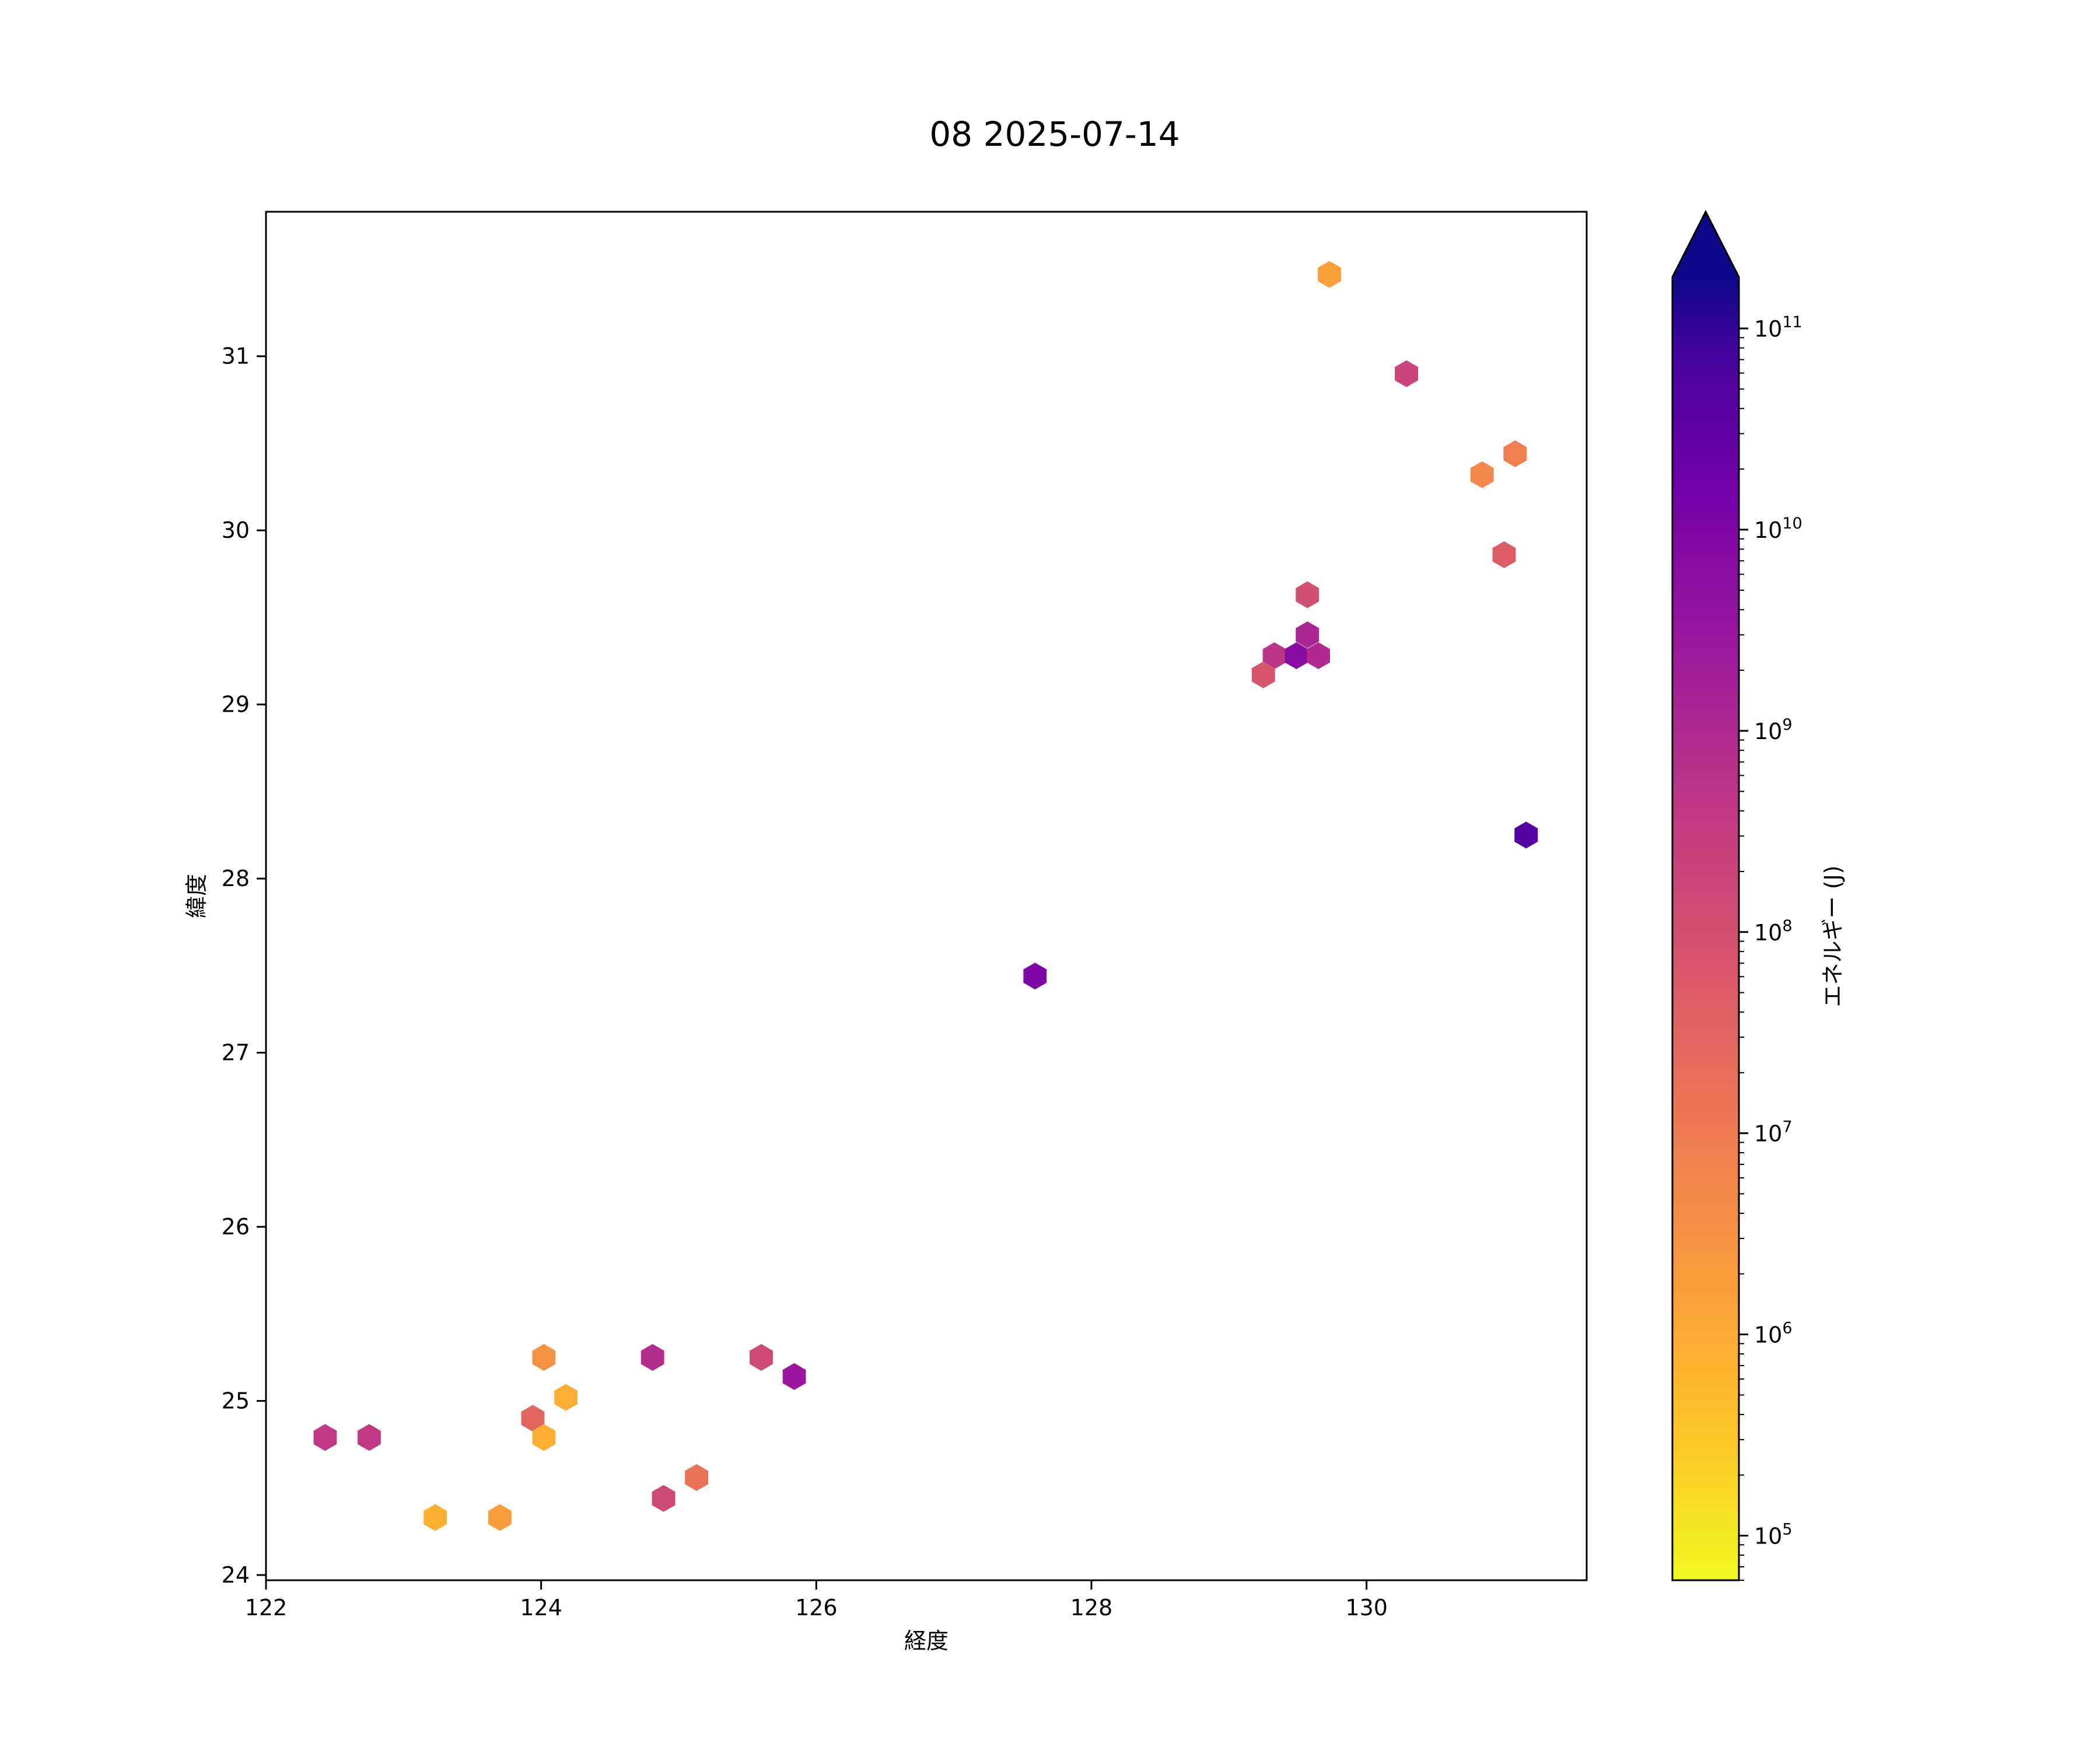 This screenshot has width=2100, height=1750. I want to click on y-tick-label: 27, so click(236, 1053).